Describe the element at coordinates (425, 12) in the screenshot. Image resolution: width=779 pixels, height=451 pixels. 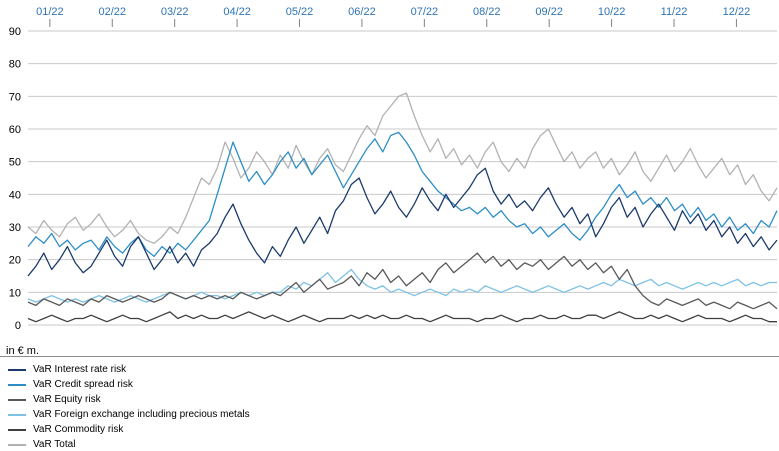
I see `x-tick-label: 07/22` at that location.